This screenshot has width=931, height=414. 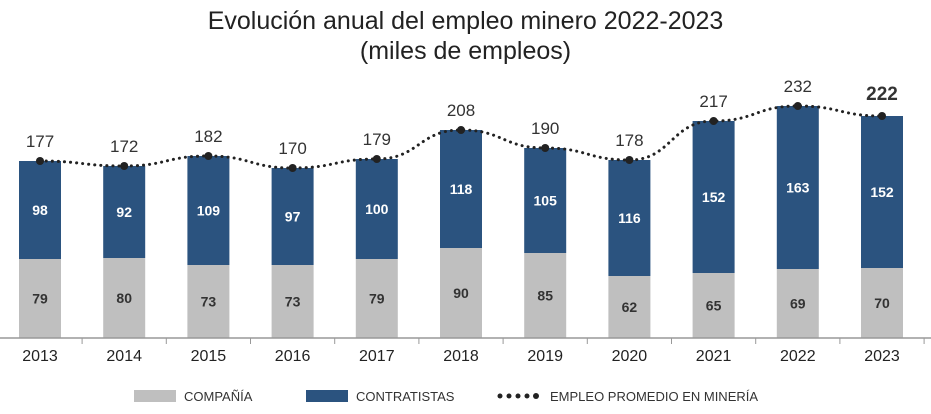 I want to click on chart-subtitle: (miles de empleos), so click(x=465, y=51).